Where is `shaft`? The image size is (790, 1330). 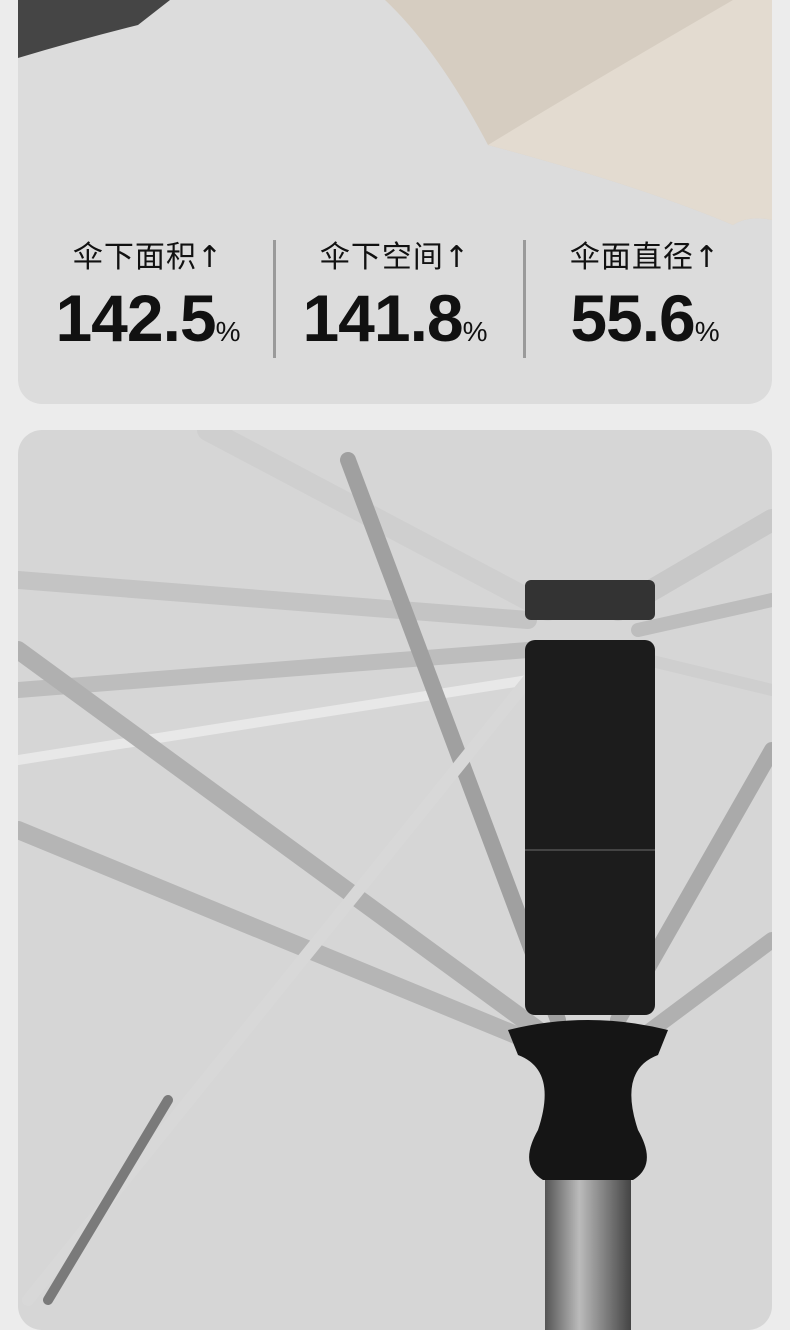
shaft is located at coordinates (588, 1255).